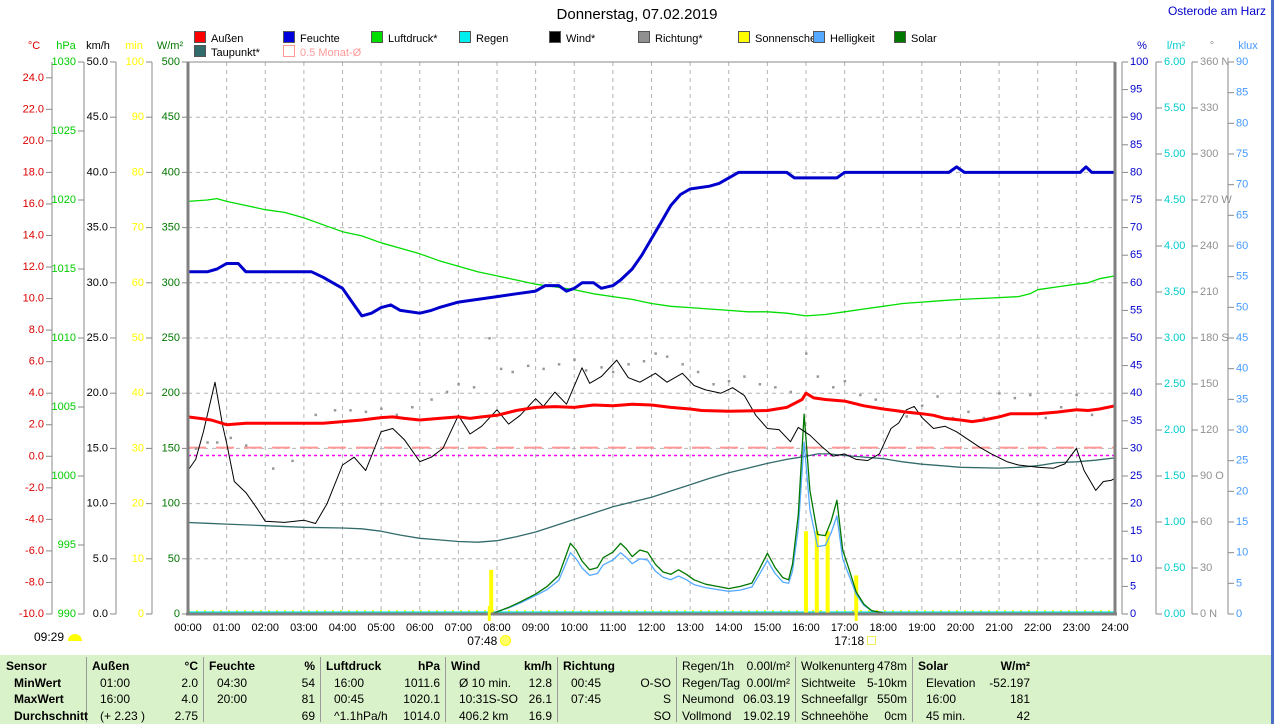  I want to click on min-tick-label: 70, so click(138, 228).